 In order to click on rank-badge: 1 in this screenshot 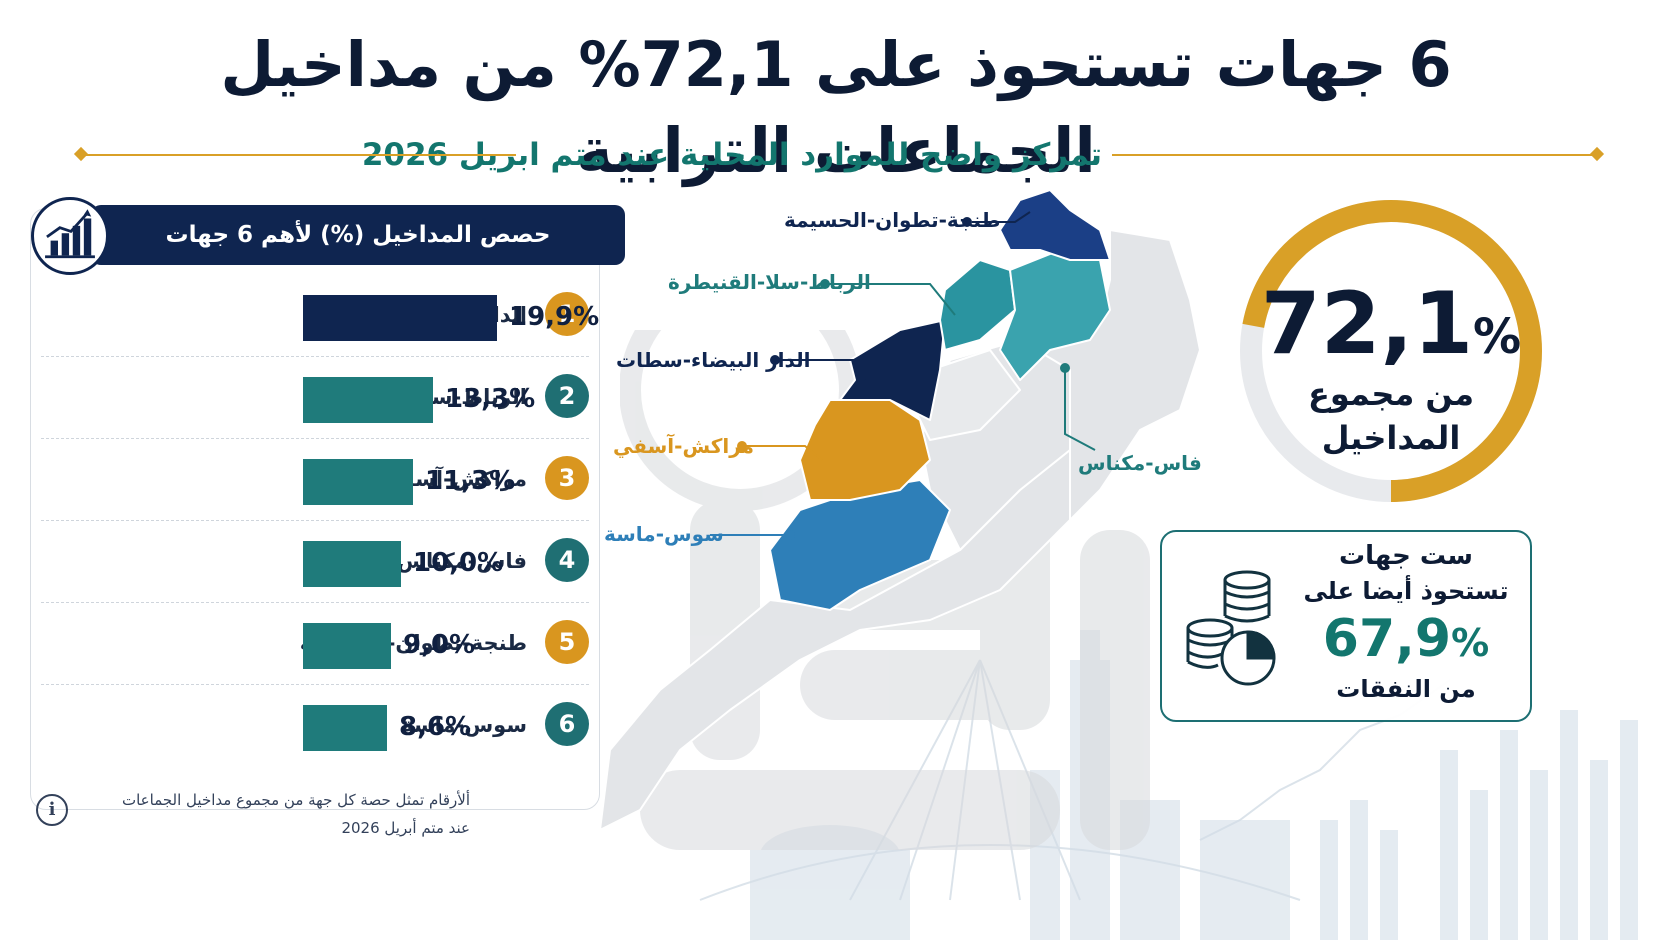, I will do `click(567, 314)`.